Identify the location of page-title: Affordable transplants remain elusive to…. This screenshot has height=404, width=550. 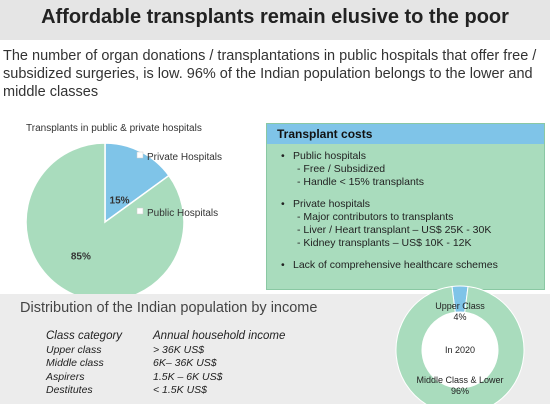
(275, 17).